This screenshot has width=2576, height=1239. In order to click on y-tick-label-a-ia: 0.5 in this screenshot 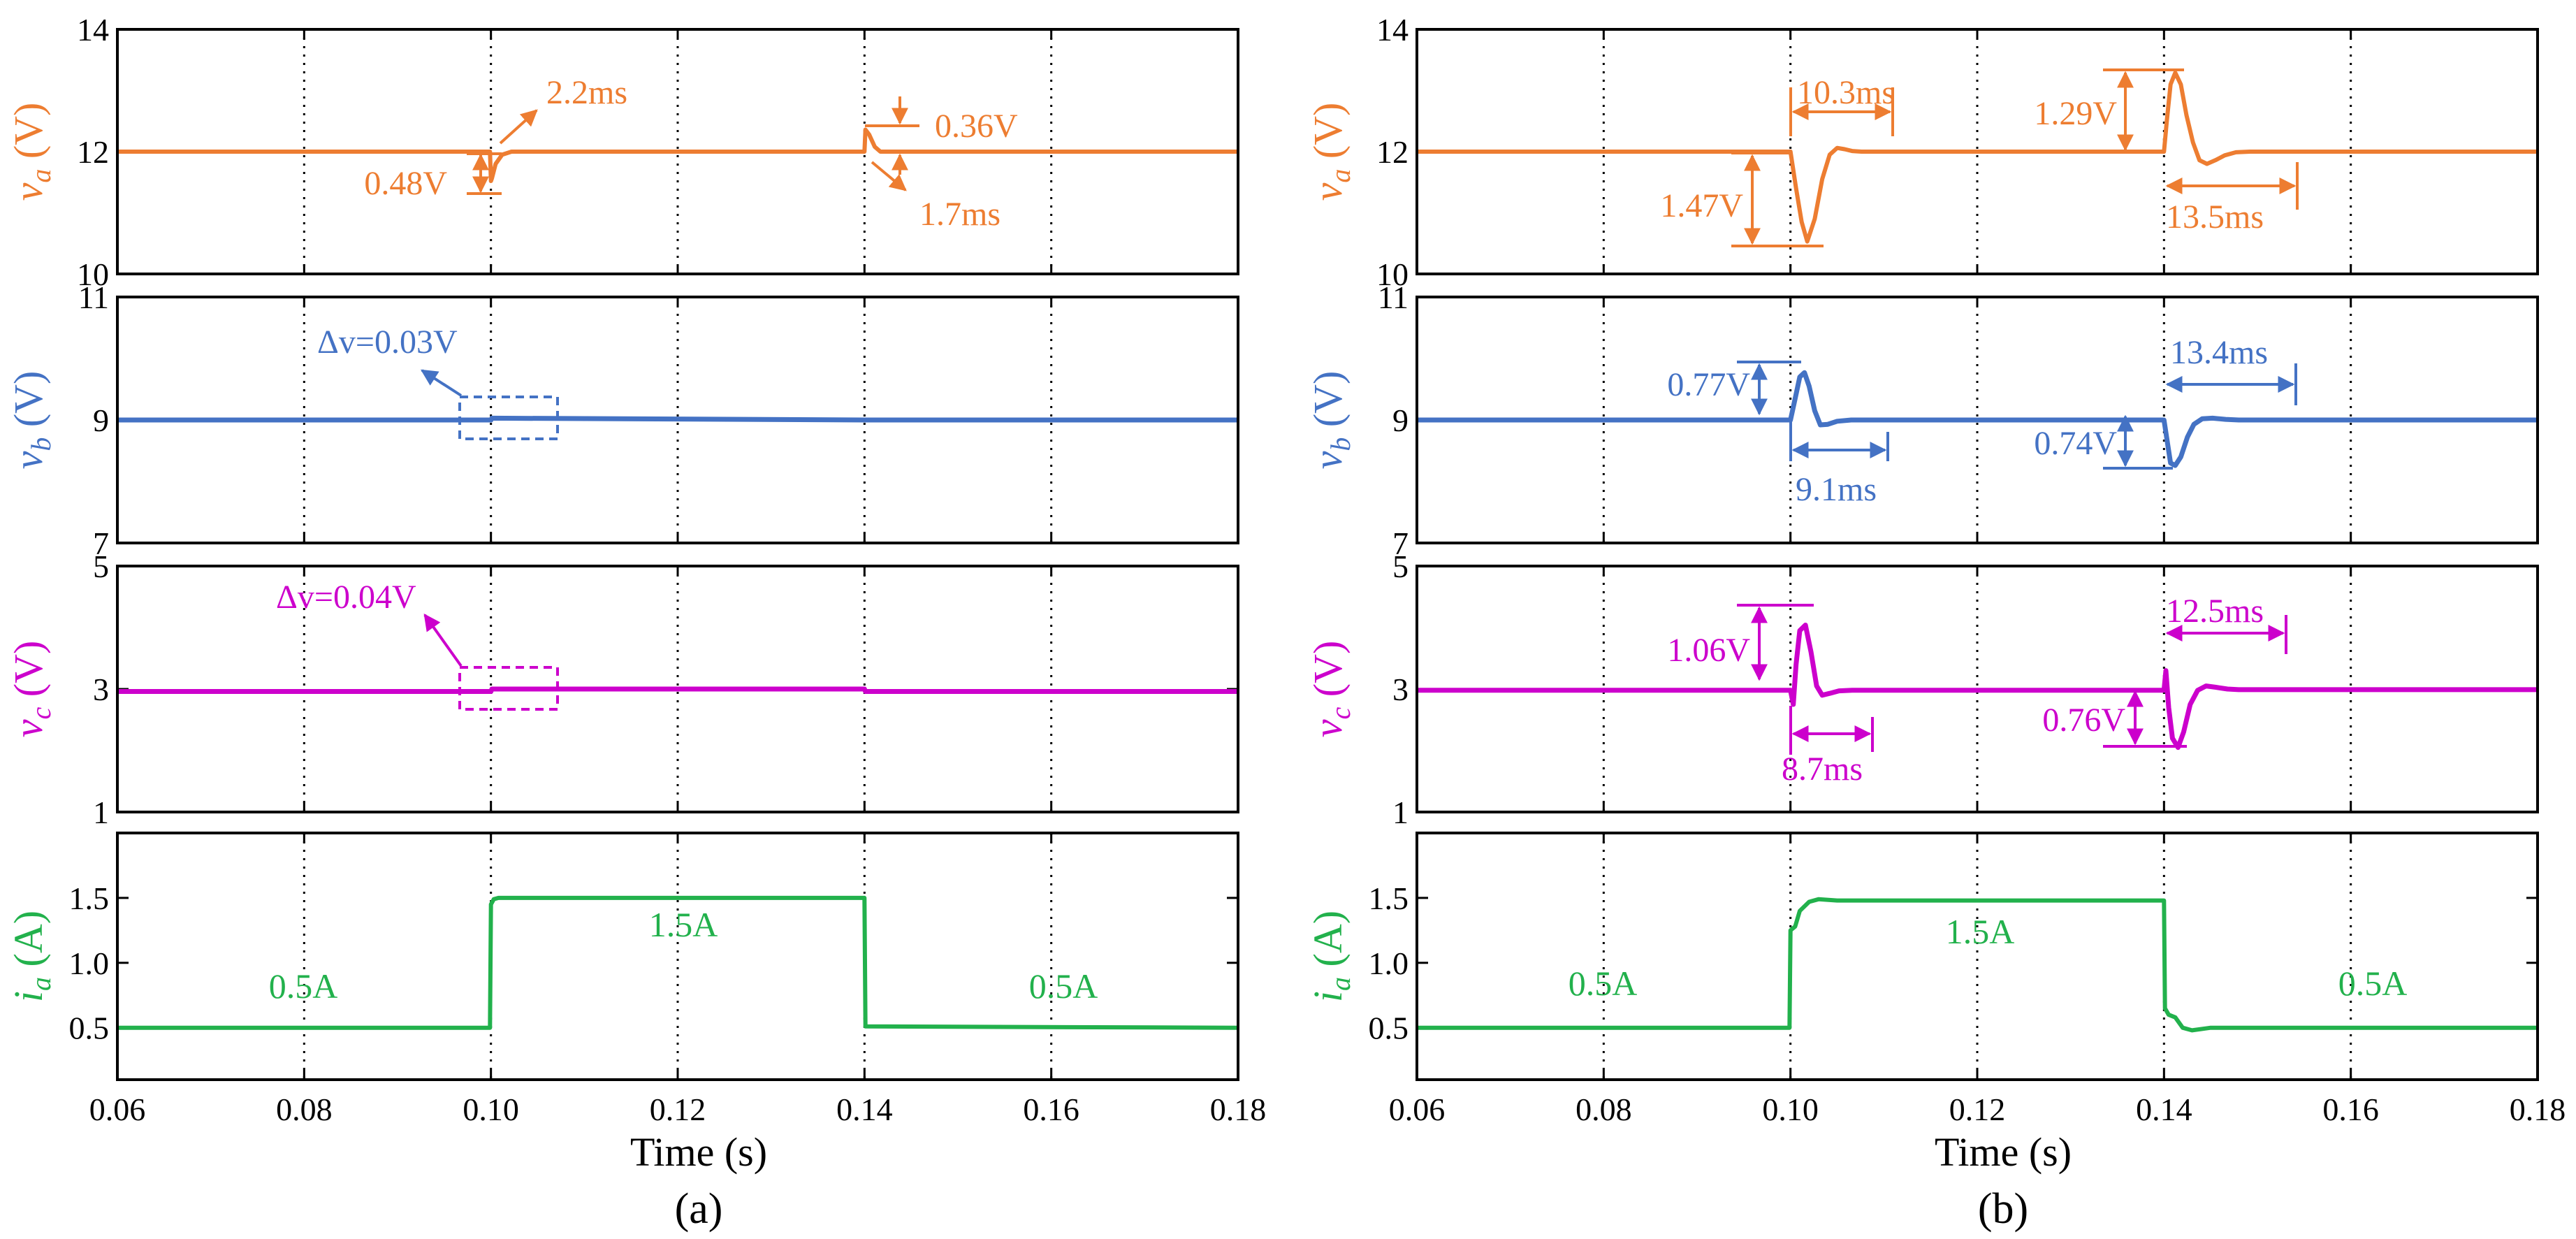, I will do `click(89, 1028)`.